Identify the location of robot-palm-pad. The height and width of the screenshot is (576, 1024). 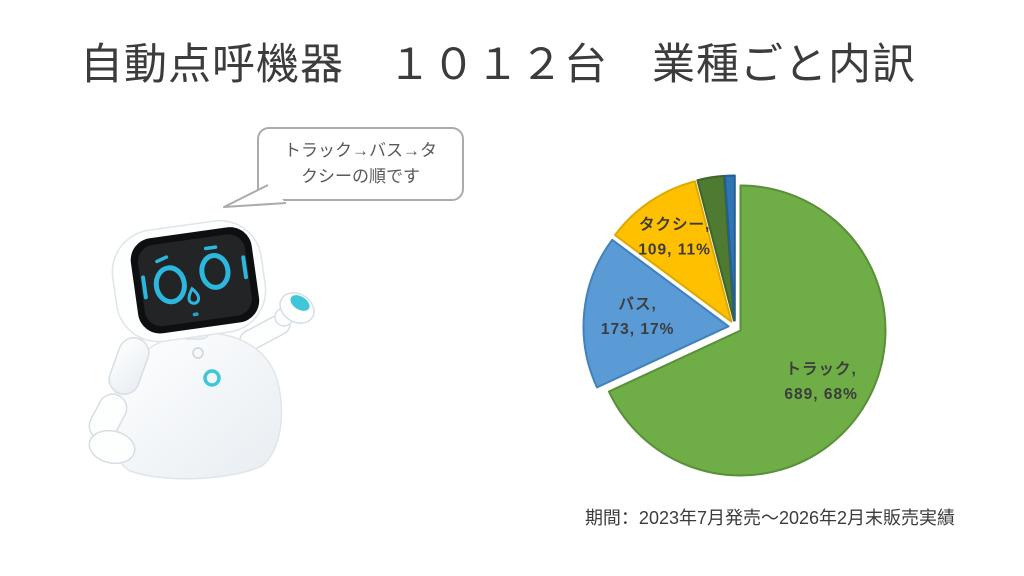
(300, 303).